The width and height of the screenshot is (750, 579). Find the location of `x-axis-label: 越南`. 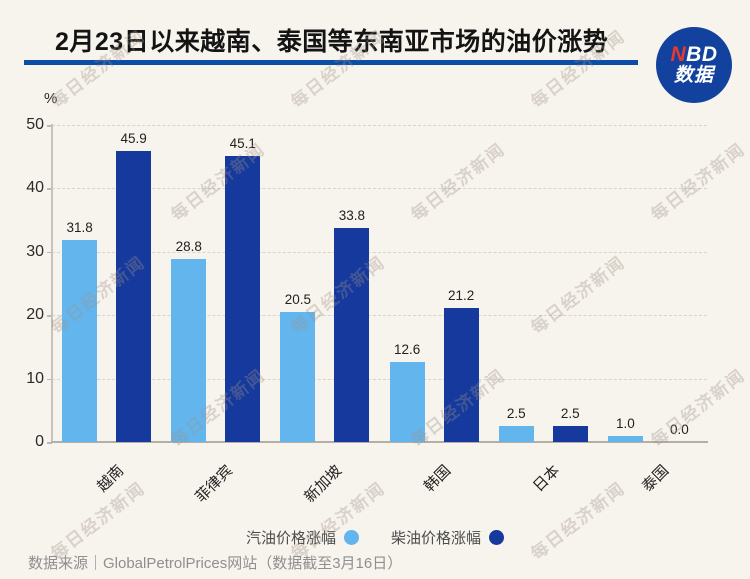

x-axis-label: 越南 is located at coordinates (110, 479).